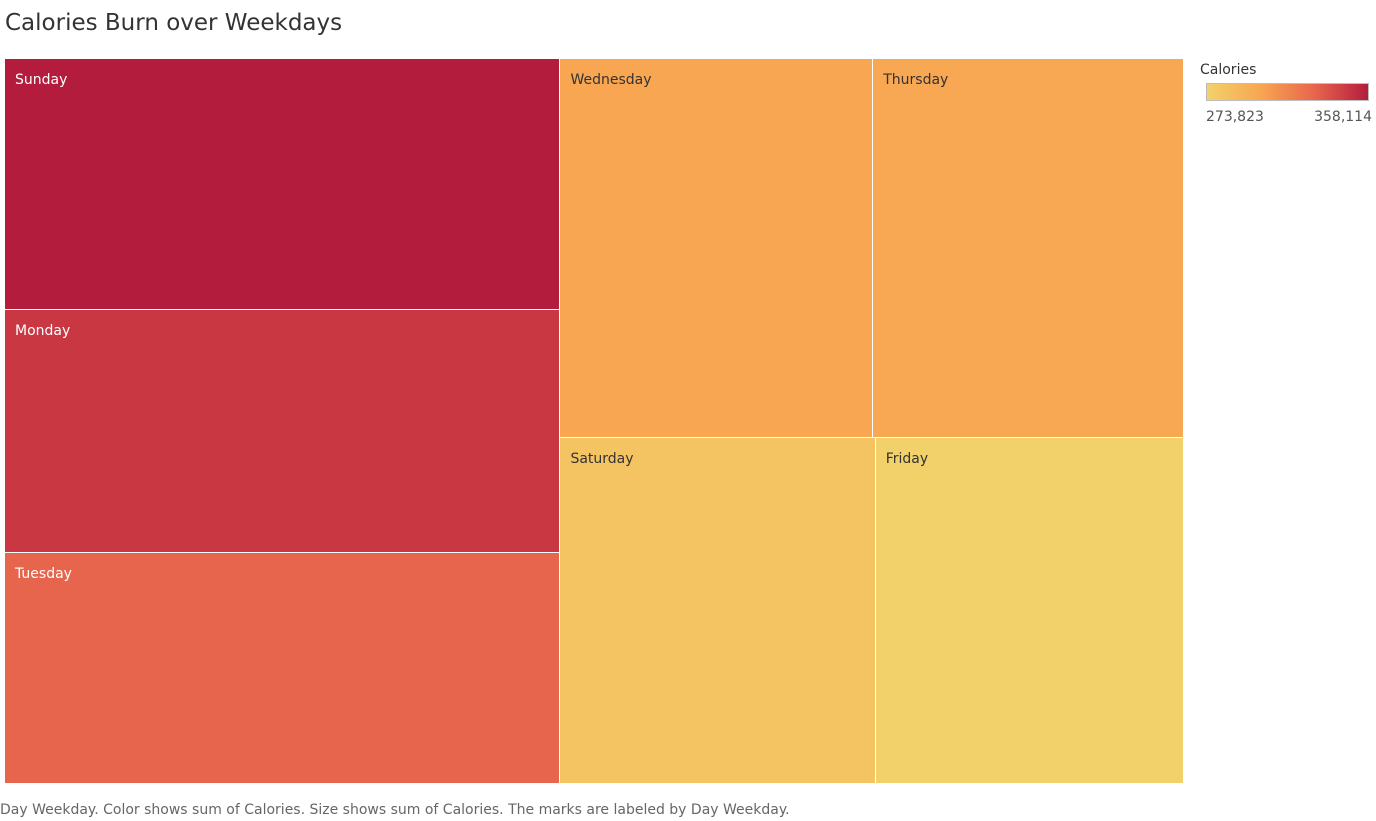 The width and height of the screenshot is (1376, 821). I want to click on tile-label-sunday: Sunday, so click(41, 80).